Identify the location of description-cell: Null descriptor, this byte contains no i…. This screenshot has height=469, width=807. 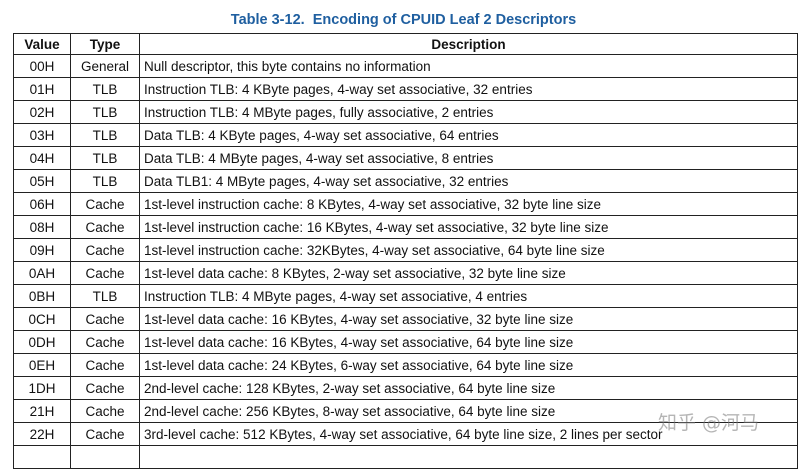
(468, 66).